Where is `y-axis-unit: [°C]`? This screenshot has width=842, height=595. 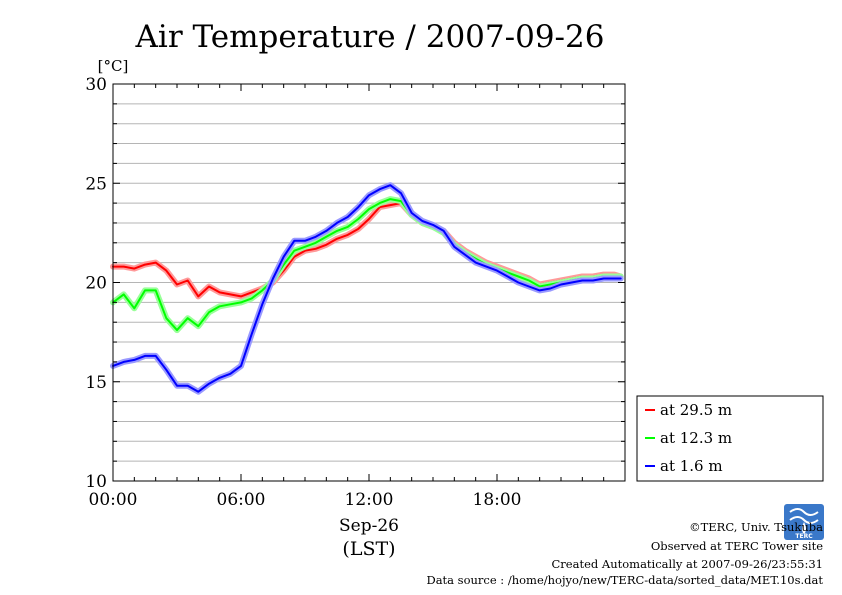
y-axis-unit: [°C] is located at coordinates (113, 66).